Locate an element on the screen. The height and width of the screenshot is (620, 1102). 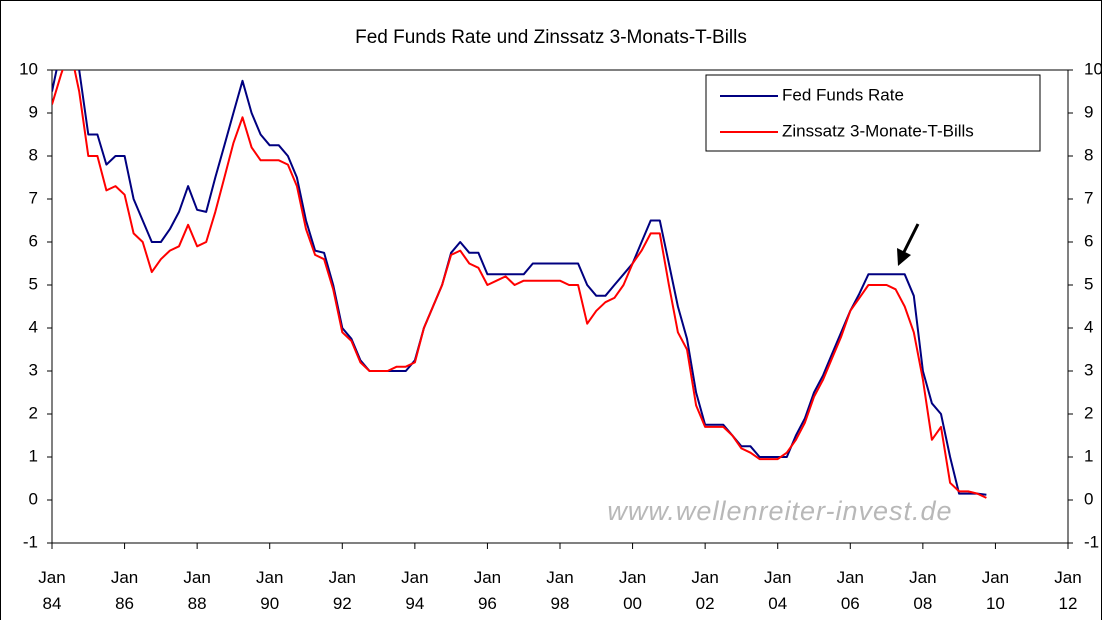
y-tick-label: 9 is located at coordinates (33, 111).